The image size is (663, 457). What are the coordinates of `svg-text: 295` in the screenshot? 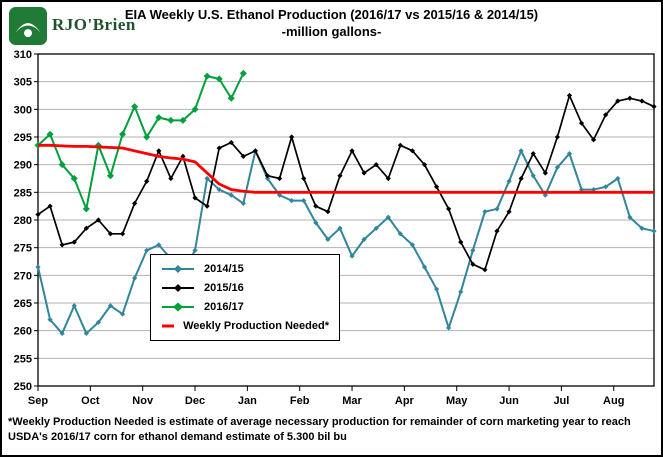 It's located at (23, 138).